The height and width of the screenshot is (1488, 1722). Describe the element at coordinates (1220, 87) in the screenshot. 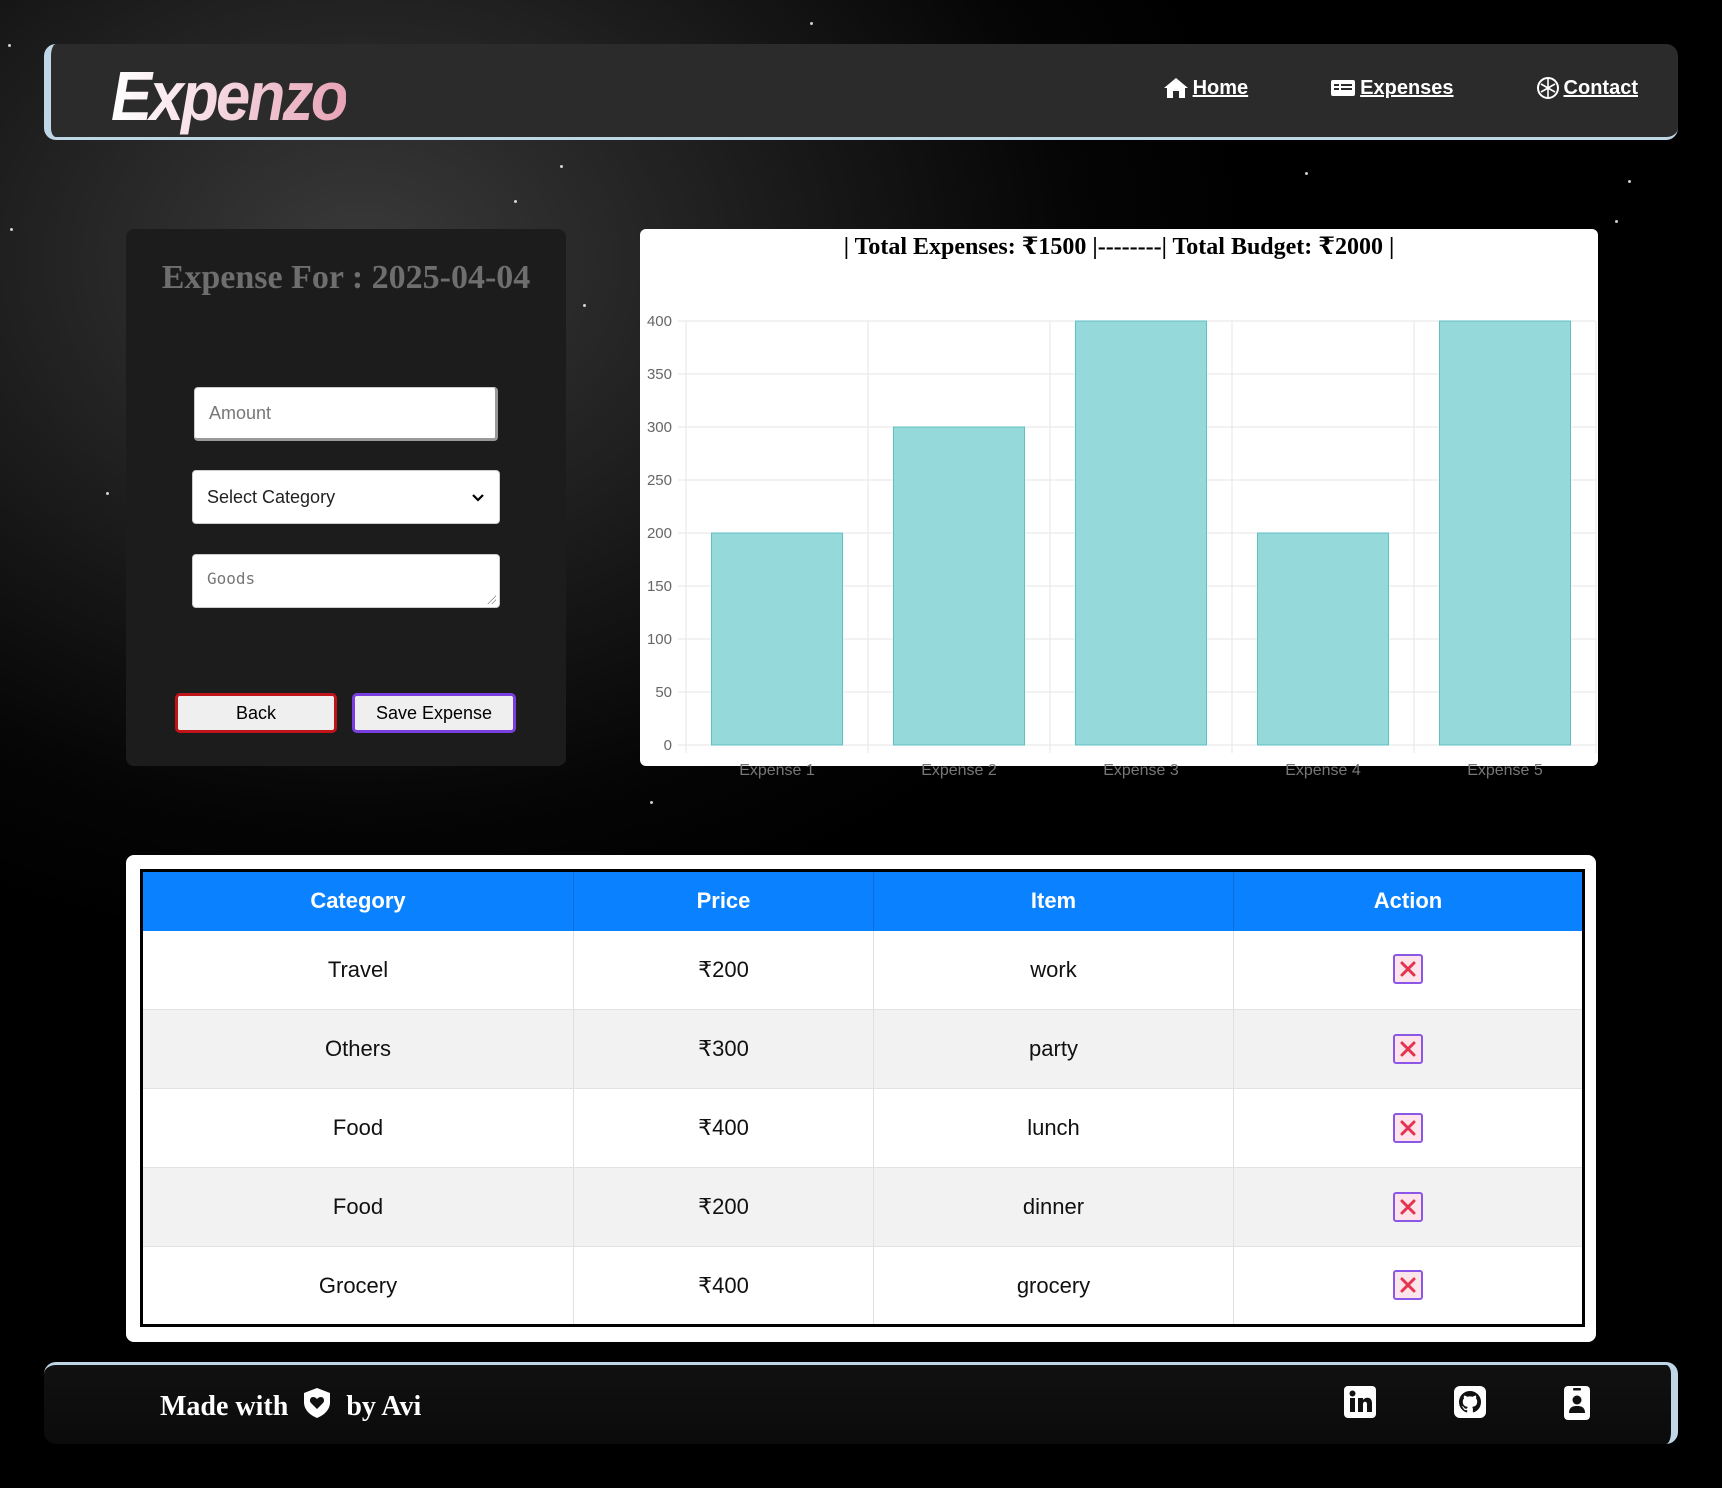

I see `nav-home-label: Home` at that location.